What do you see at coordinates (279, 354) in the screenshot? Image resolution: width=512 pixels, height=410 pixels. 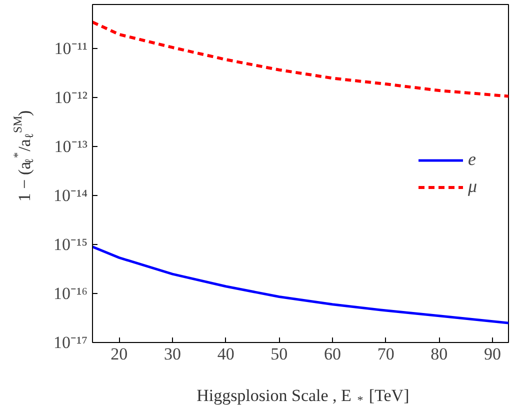 I see `x-tick-label: 50` at bounding box center [279, 354].